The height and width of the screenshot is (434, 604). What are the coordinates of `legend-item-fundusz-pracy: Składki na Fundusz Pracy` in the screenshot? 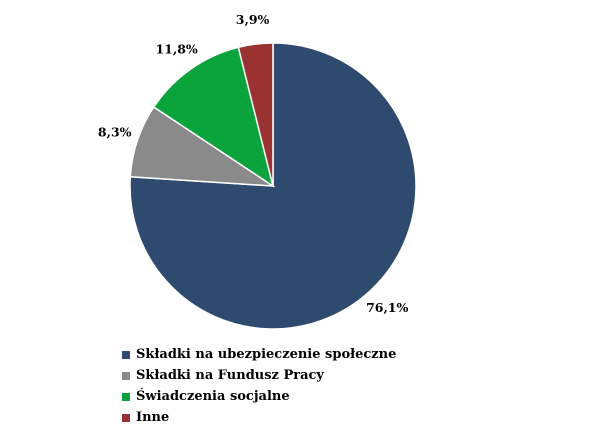 It's located at (259, 375).